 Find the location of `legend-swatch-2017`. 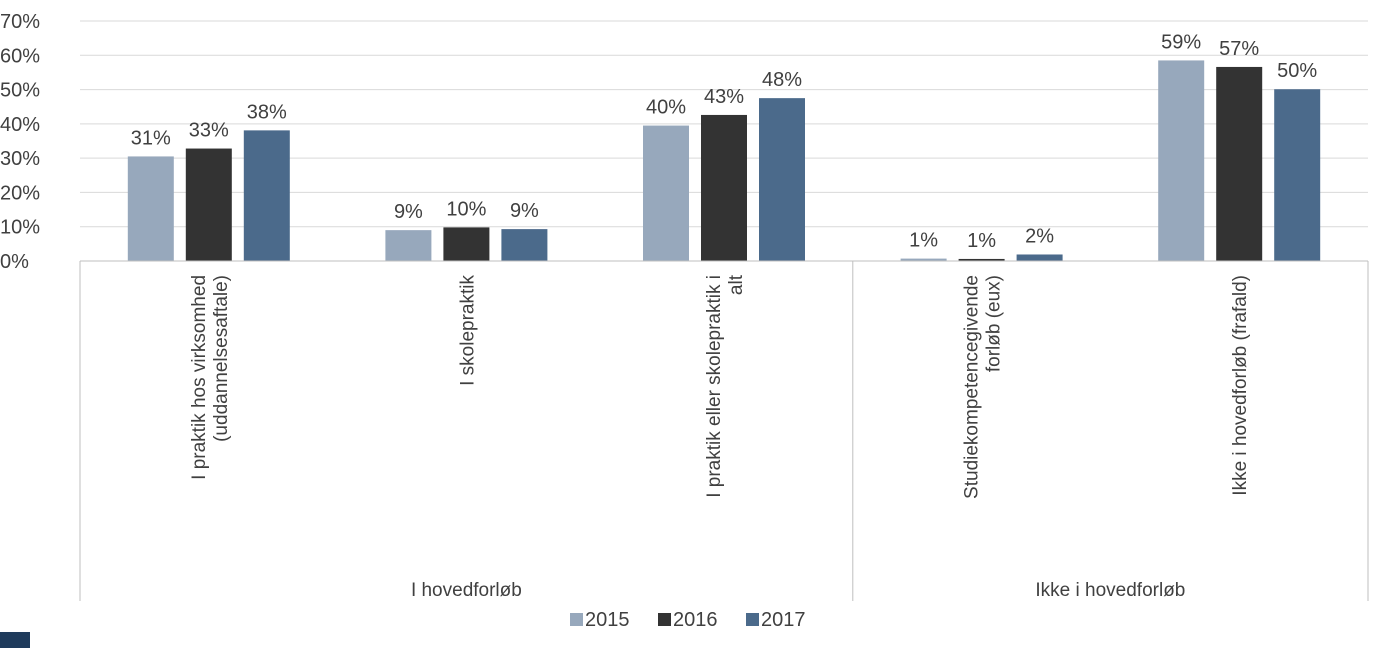

legend-swatch-2017 is located at coordinates (752, 619).